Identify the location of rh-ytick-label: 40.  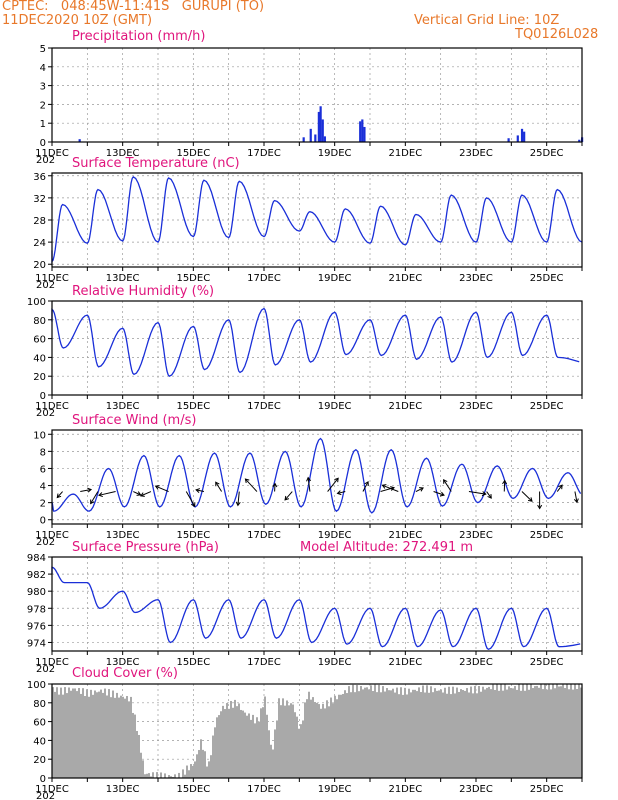
(39, 358).